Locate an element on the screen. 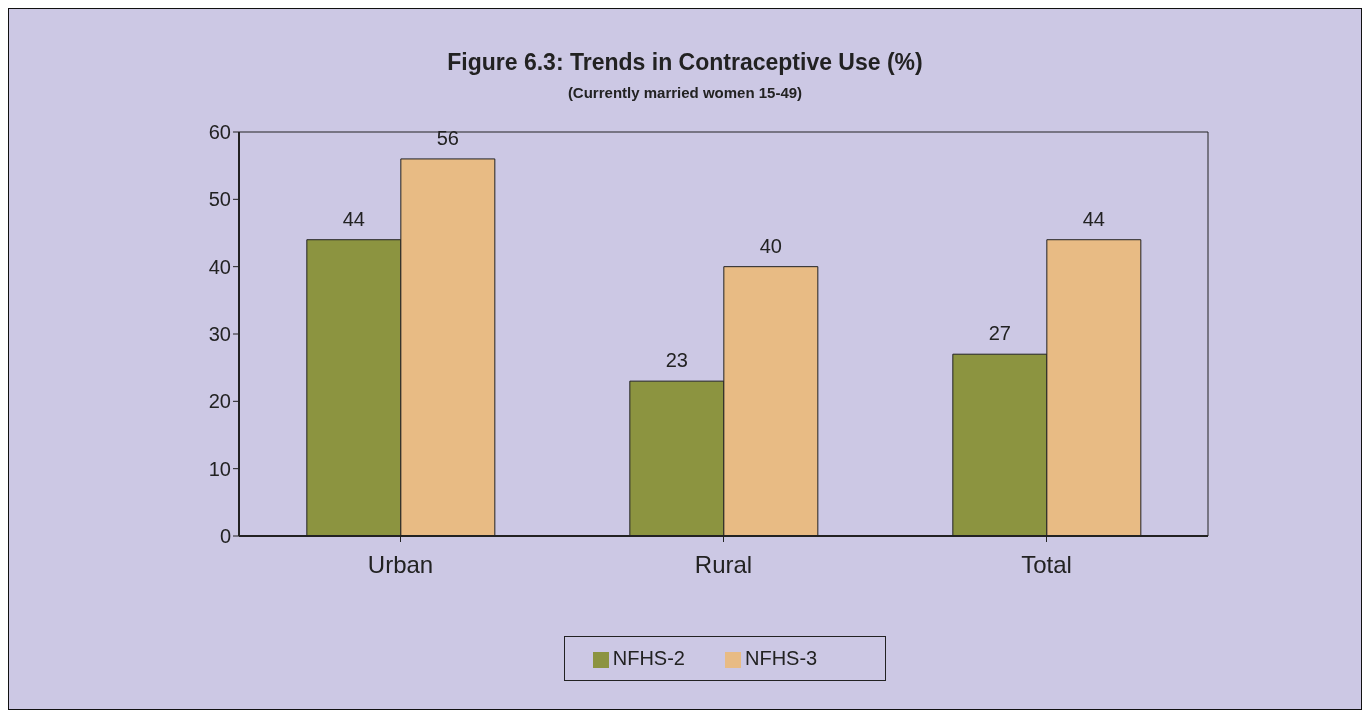 Image resolution: width=1366 pixels, height=717 pixels. y-tick-label: 40 is located at coordinates (219, 266).